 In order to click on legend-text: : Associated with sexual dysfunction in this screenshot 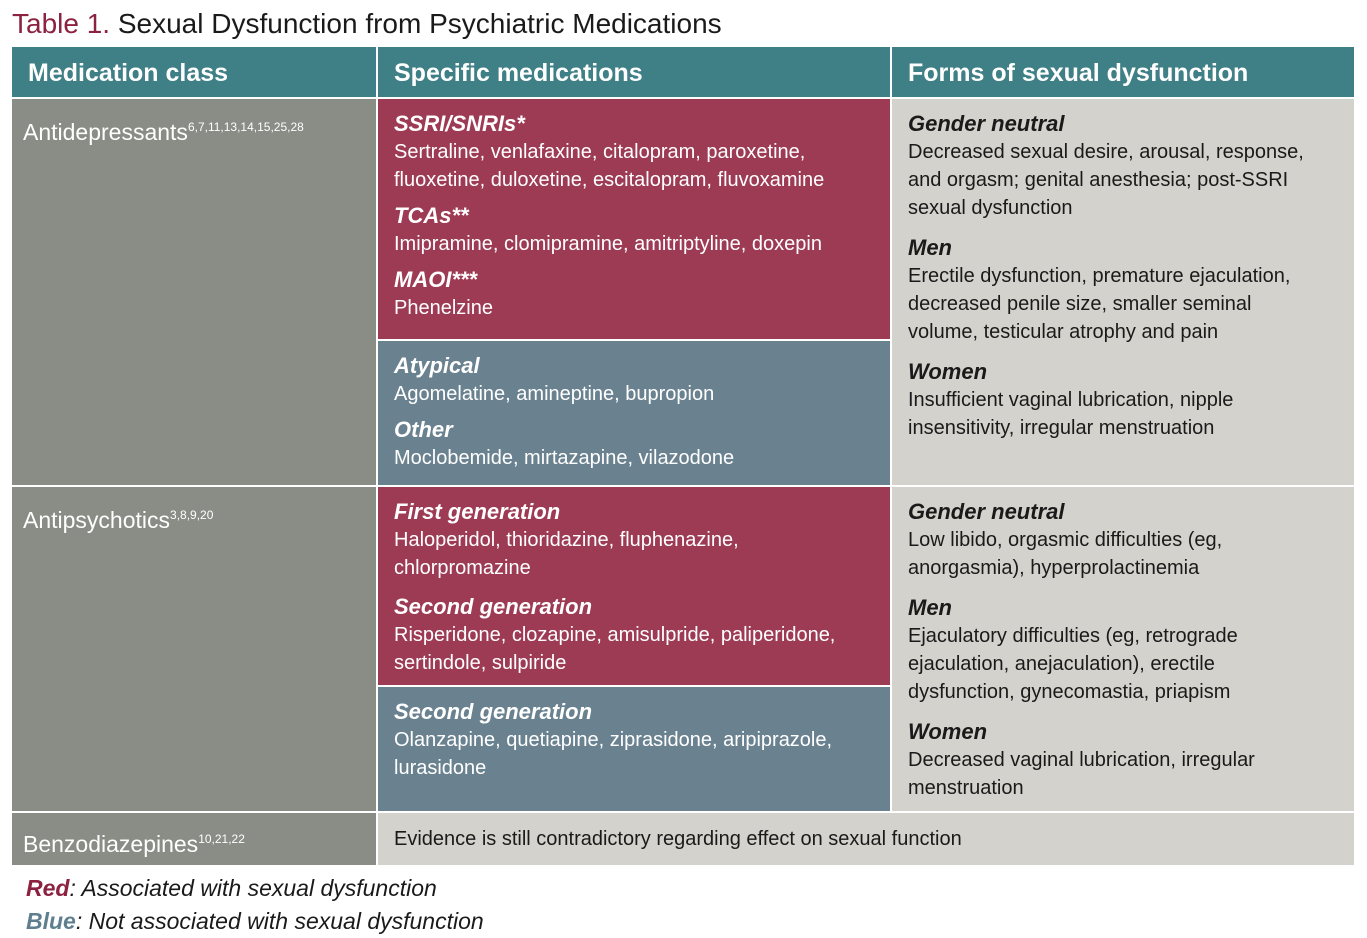, I will do `click(253, 888)`.